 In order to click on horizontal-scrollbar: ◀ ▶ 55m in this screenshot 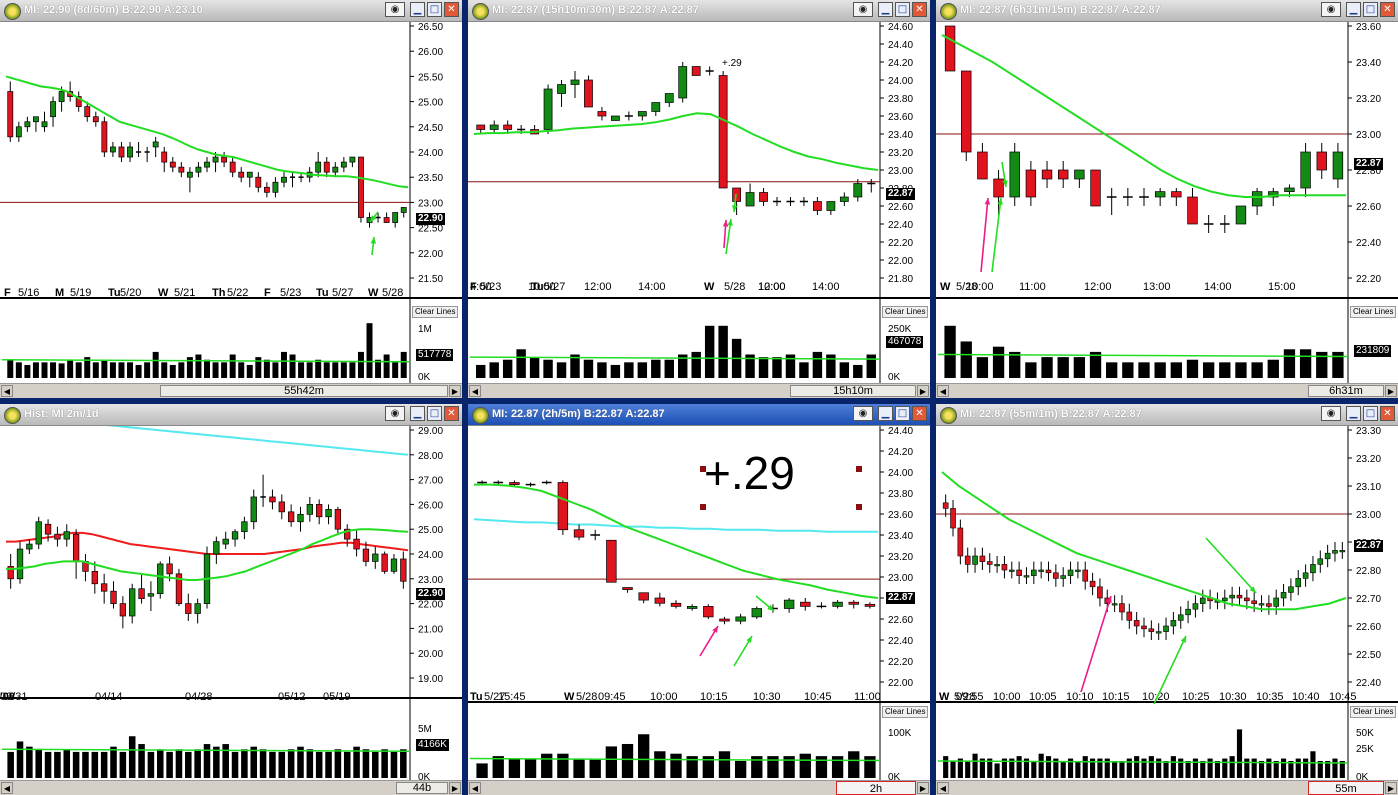, I will do `click(1167, 787)`.